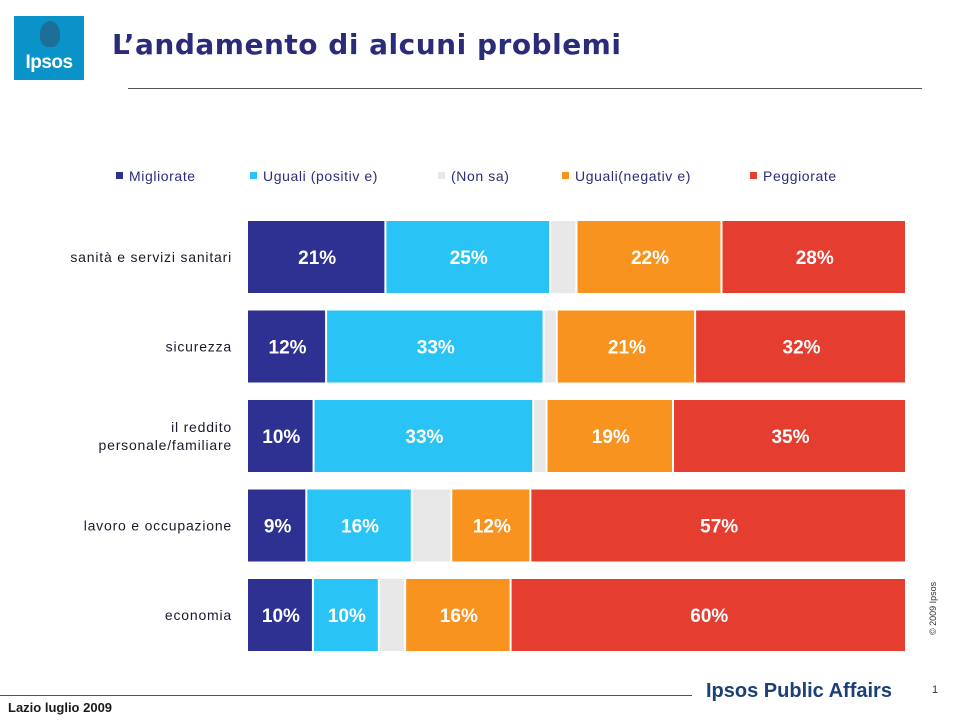 The image size is (960, 720). I want to click on category-label: sanità e servizi sanitari, so click(151, 257).